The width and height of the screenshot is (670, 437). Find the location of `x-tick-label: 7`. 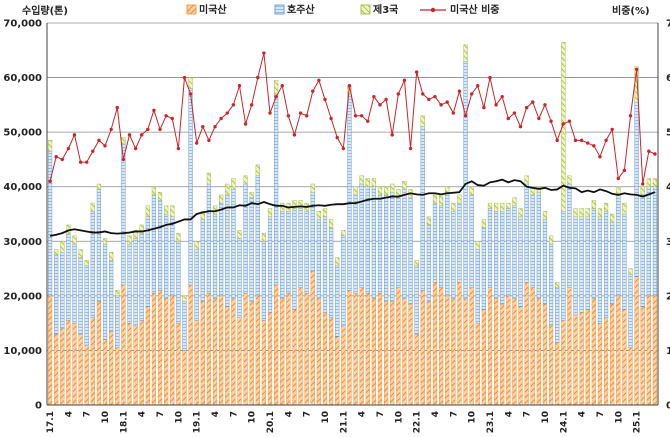

x-tick-label: 7 is located at coordinates (88, 414).